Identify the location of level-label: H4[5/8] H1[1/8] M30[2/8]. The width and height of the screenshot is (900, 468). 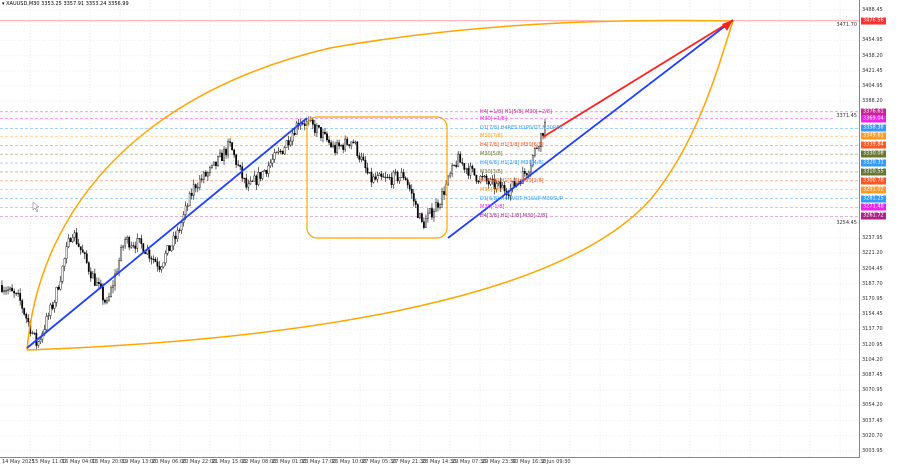
(512, 180).